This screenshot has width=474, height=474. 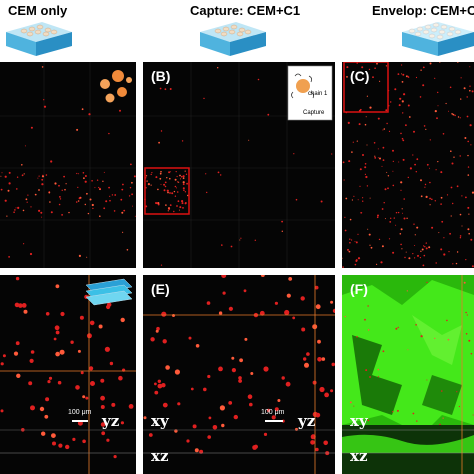 What do you see at coordinates (38, 10) in the screenshot?
I see `column-header-cem-only: CEM only` at bounding box center [38, 10].